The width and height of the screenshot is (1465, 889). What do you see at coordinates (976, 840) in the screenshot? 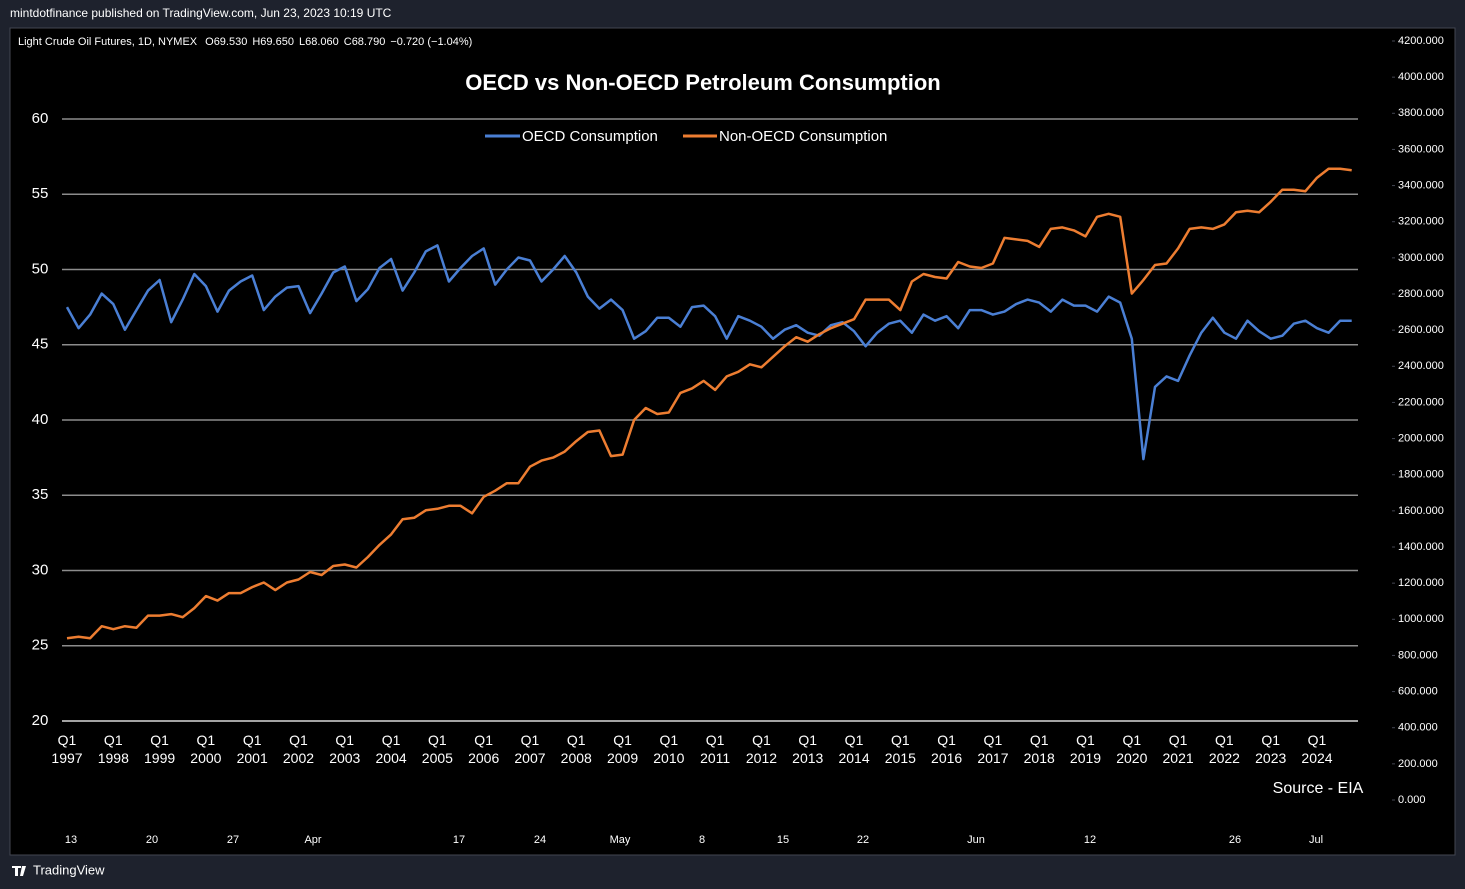
I see `time-label: Jun` at bounding box center [976, 840].